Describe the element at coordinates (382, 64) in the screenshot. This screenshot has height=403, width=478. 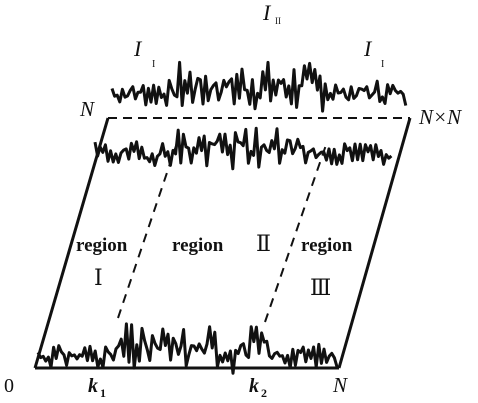
I see `intensity-right-subscript: I` at that location.